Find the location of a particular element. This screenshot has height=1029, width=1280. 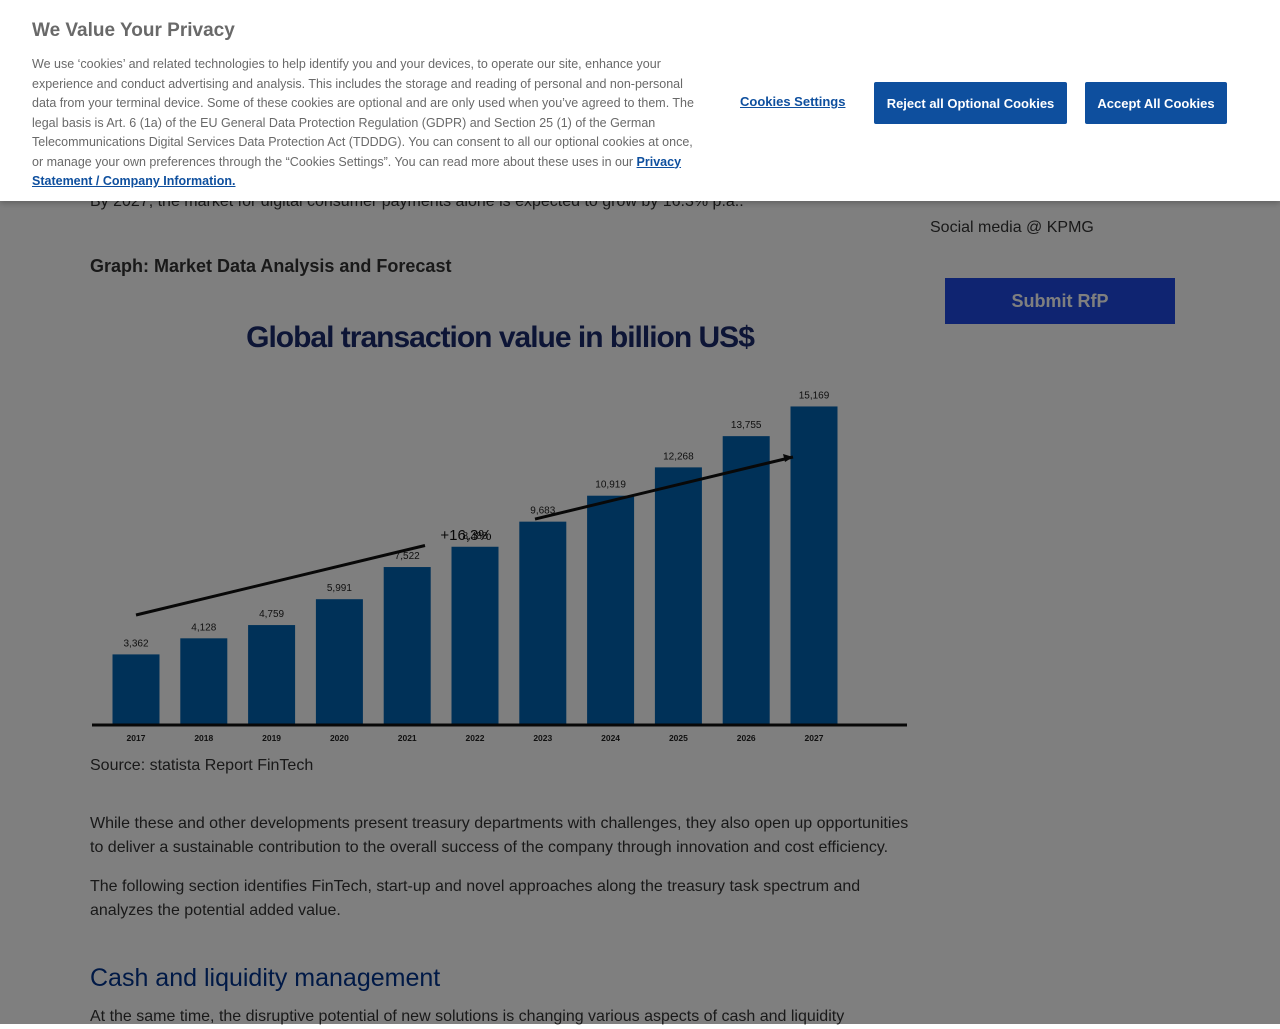

accept-all-cookies-button: Accept All Cookies is located at coordinates (1156, 103).